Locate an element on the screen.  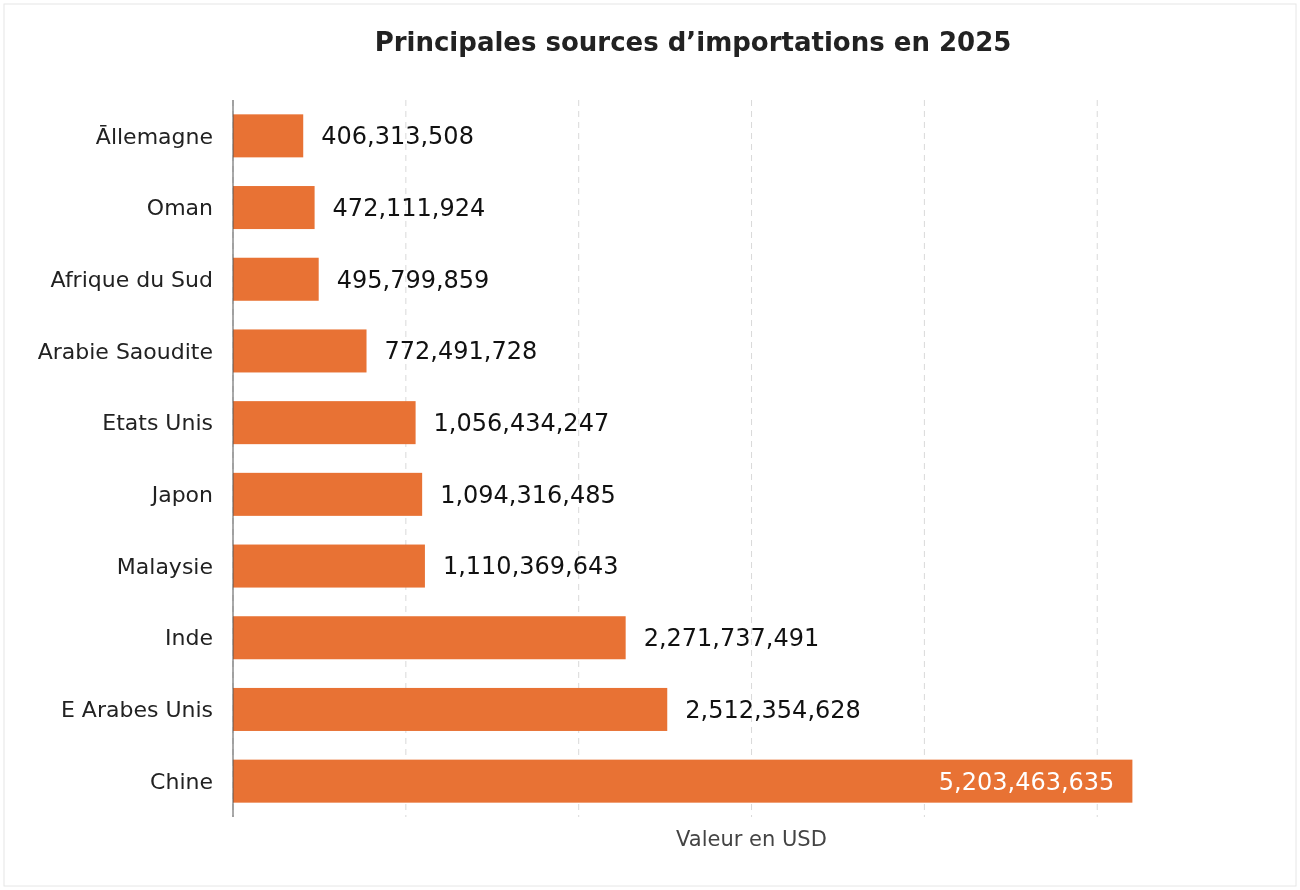
y-tick-label: Etats Unis is located at coordinates (157, 423).